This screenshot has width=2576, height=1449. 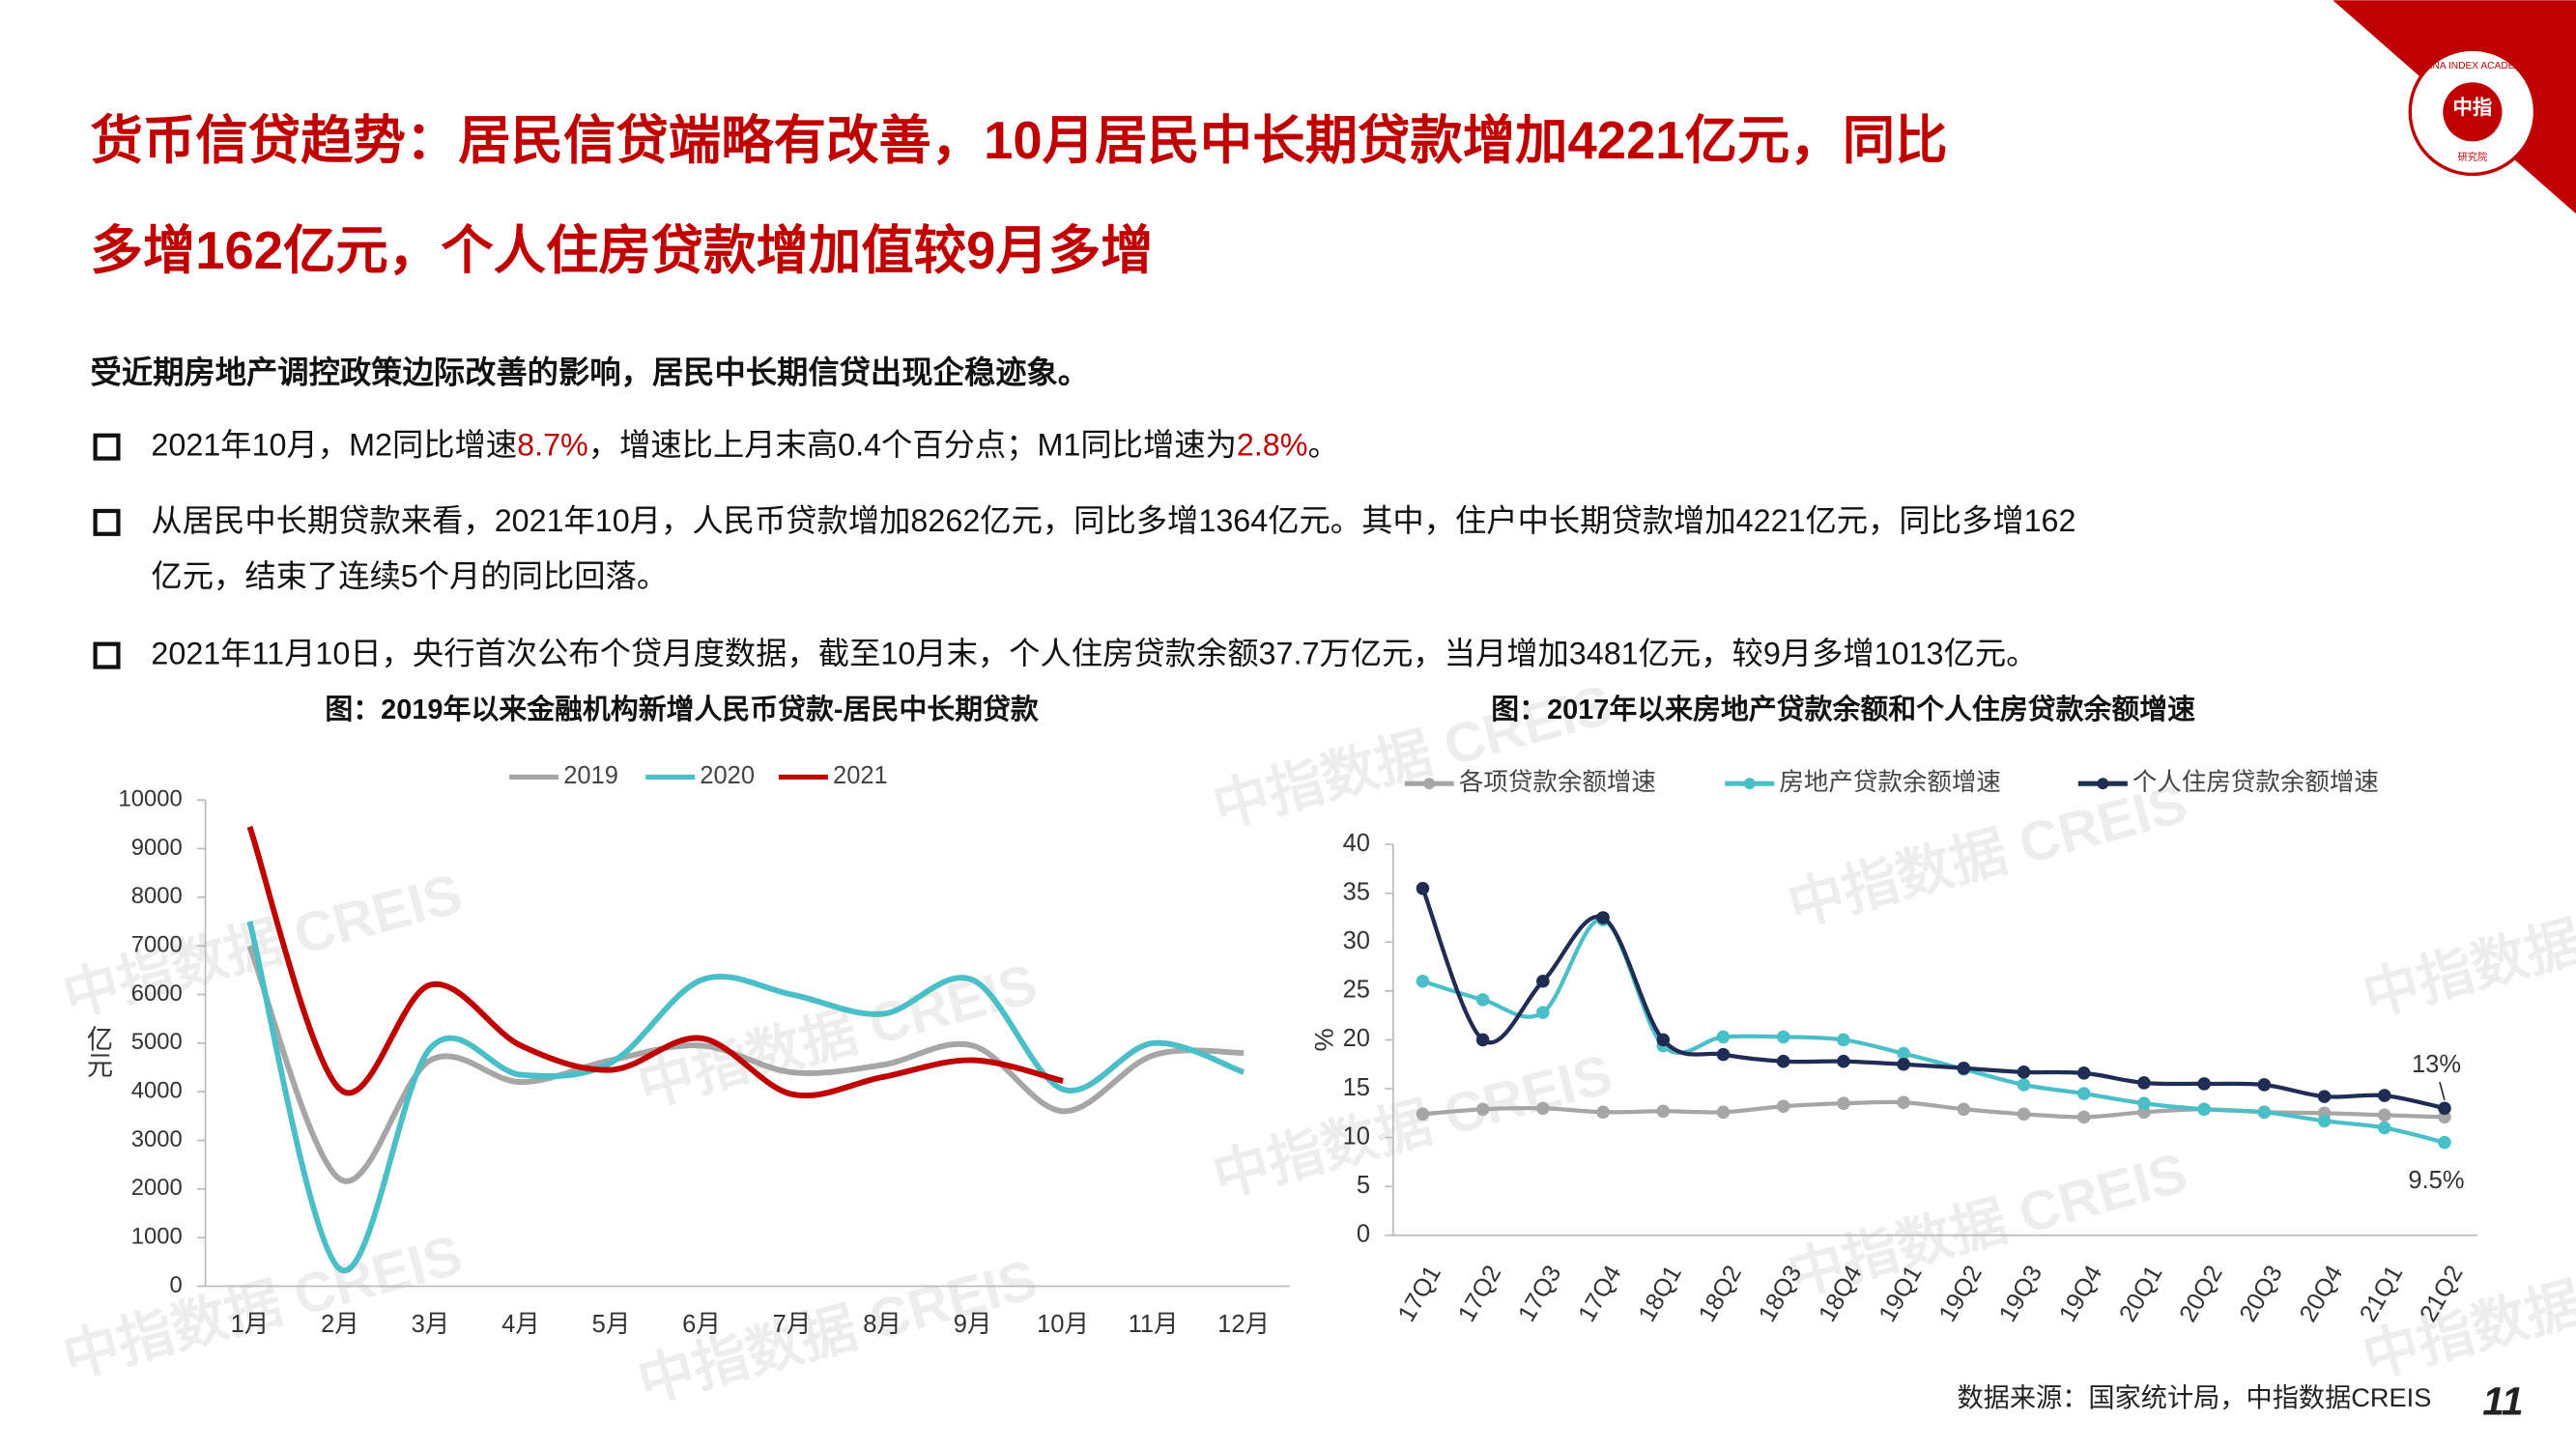 What do you see at coordinates (1540, 1293) in the screenshot?
I see `x-tick-label: 17Q3` at bounding box center [1540, 1293].